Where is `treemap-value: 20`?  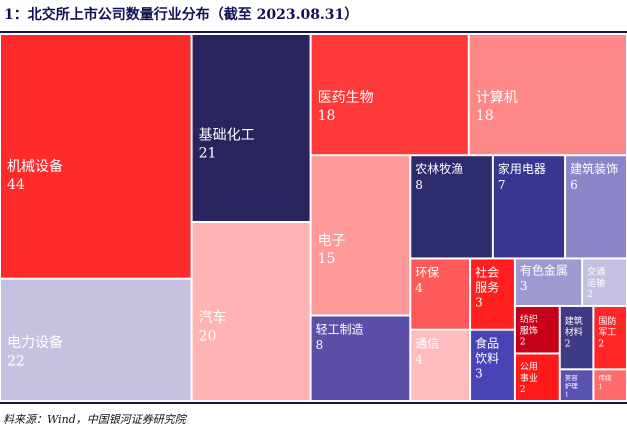 treemap-value: 20 is located at coordinates (208, 336).